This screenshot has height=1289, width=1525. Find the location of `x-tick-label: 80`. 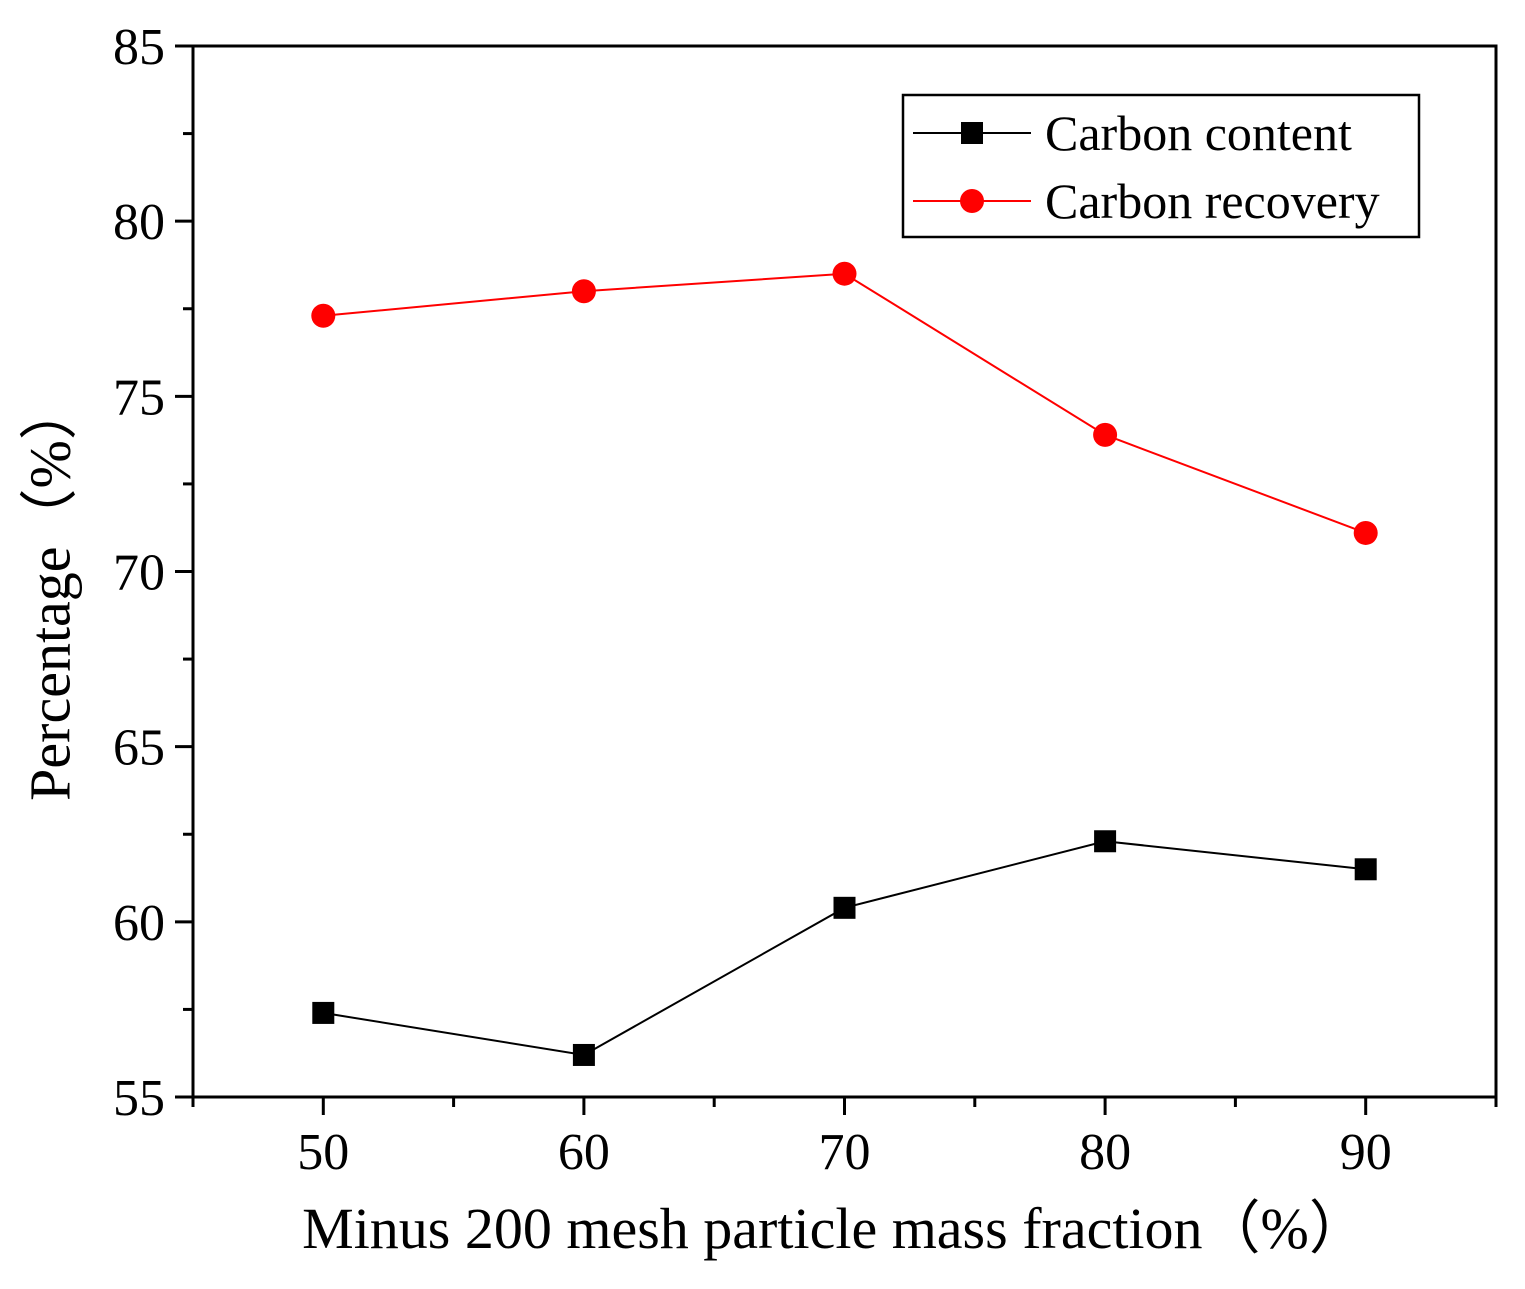

x-tick-label: 80 is located at coordinates (1105, 1152).